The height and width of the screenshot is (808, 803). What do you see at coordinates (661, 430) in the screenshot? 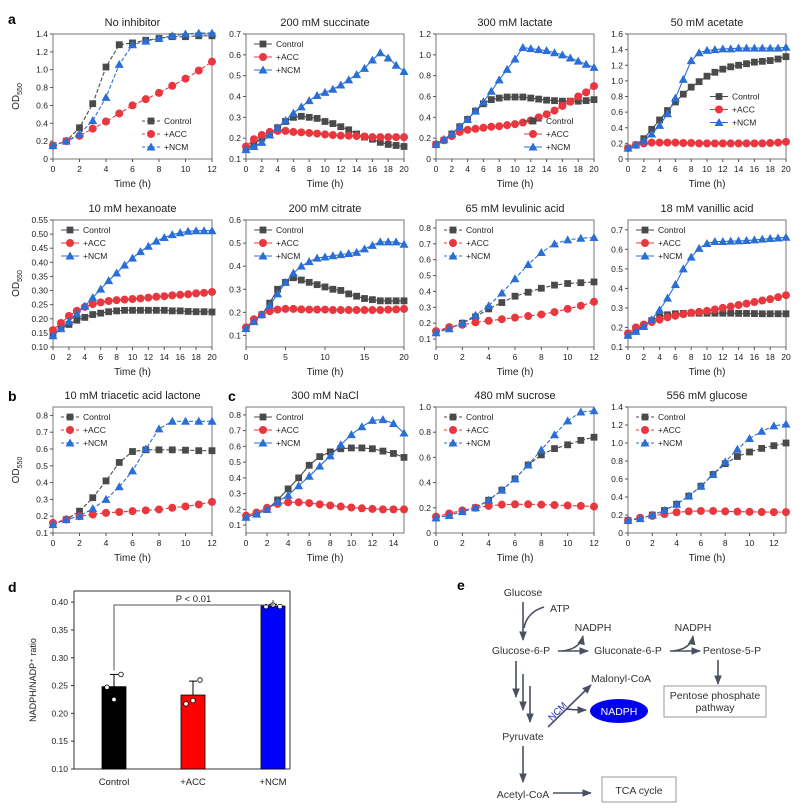
I see `legend: Control +ACC +NCM` at bounding box center [661, 430].